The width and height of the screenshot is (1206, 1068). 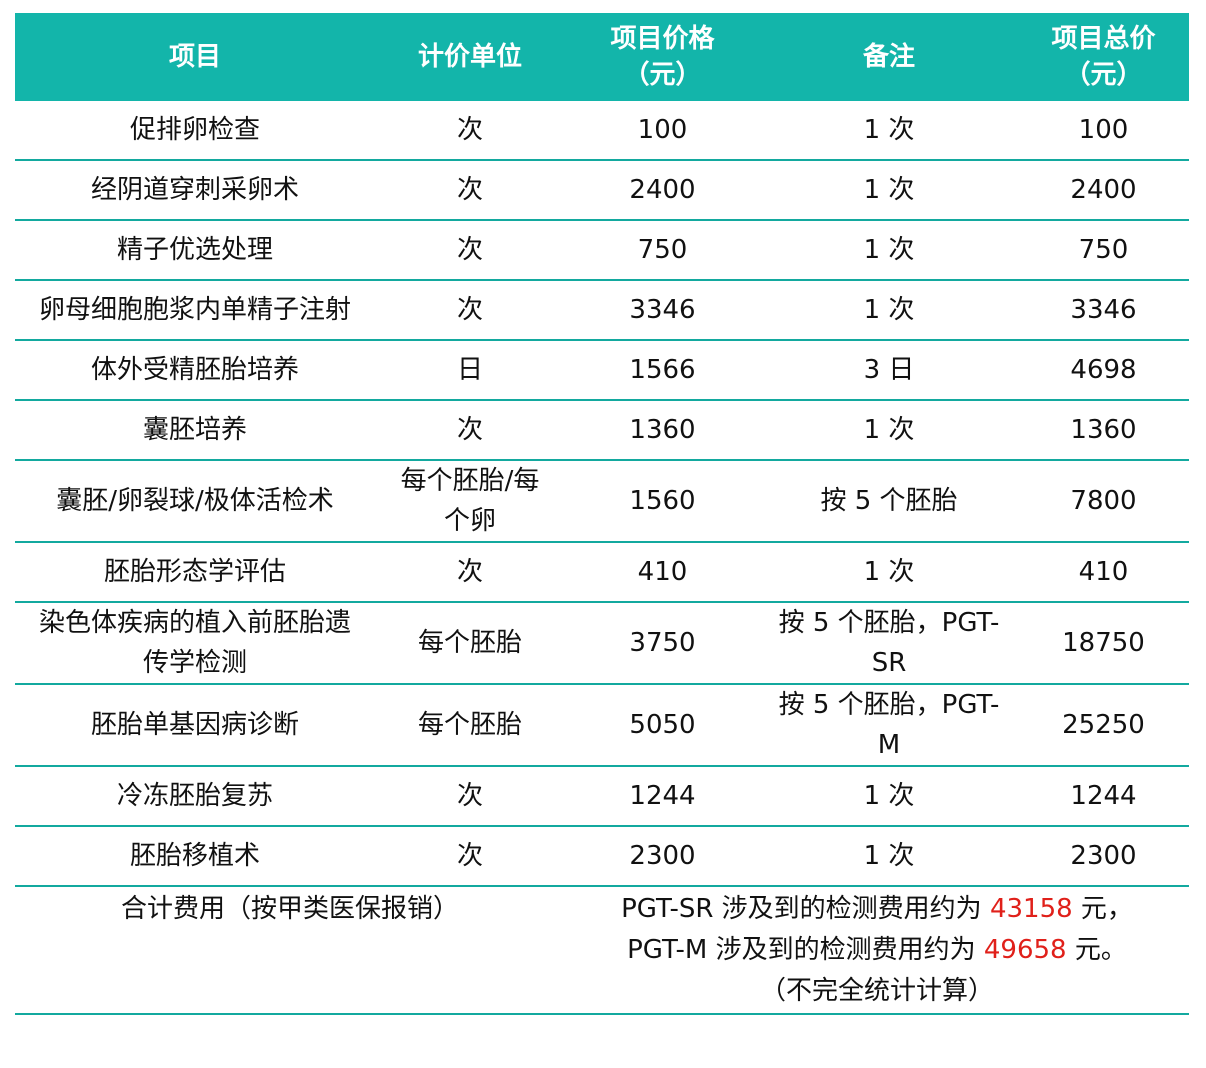 I want to click on header-row: 项目 计价单位 项目价格（元） 备注 项目总价（元）, so click(x=602, y=57).